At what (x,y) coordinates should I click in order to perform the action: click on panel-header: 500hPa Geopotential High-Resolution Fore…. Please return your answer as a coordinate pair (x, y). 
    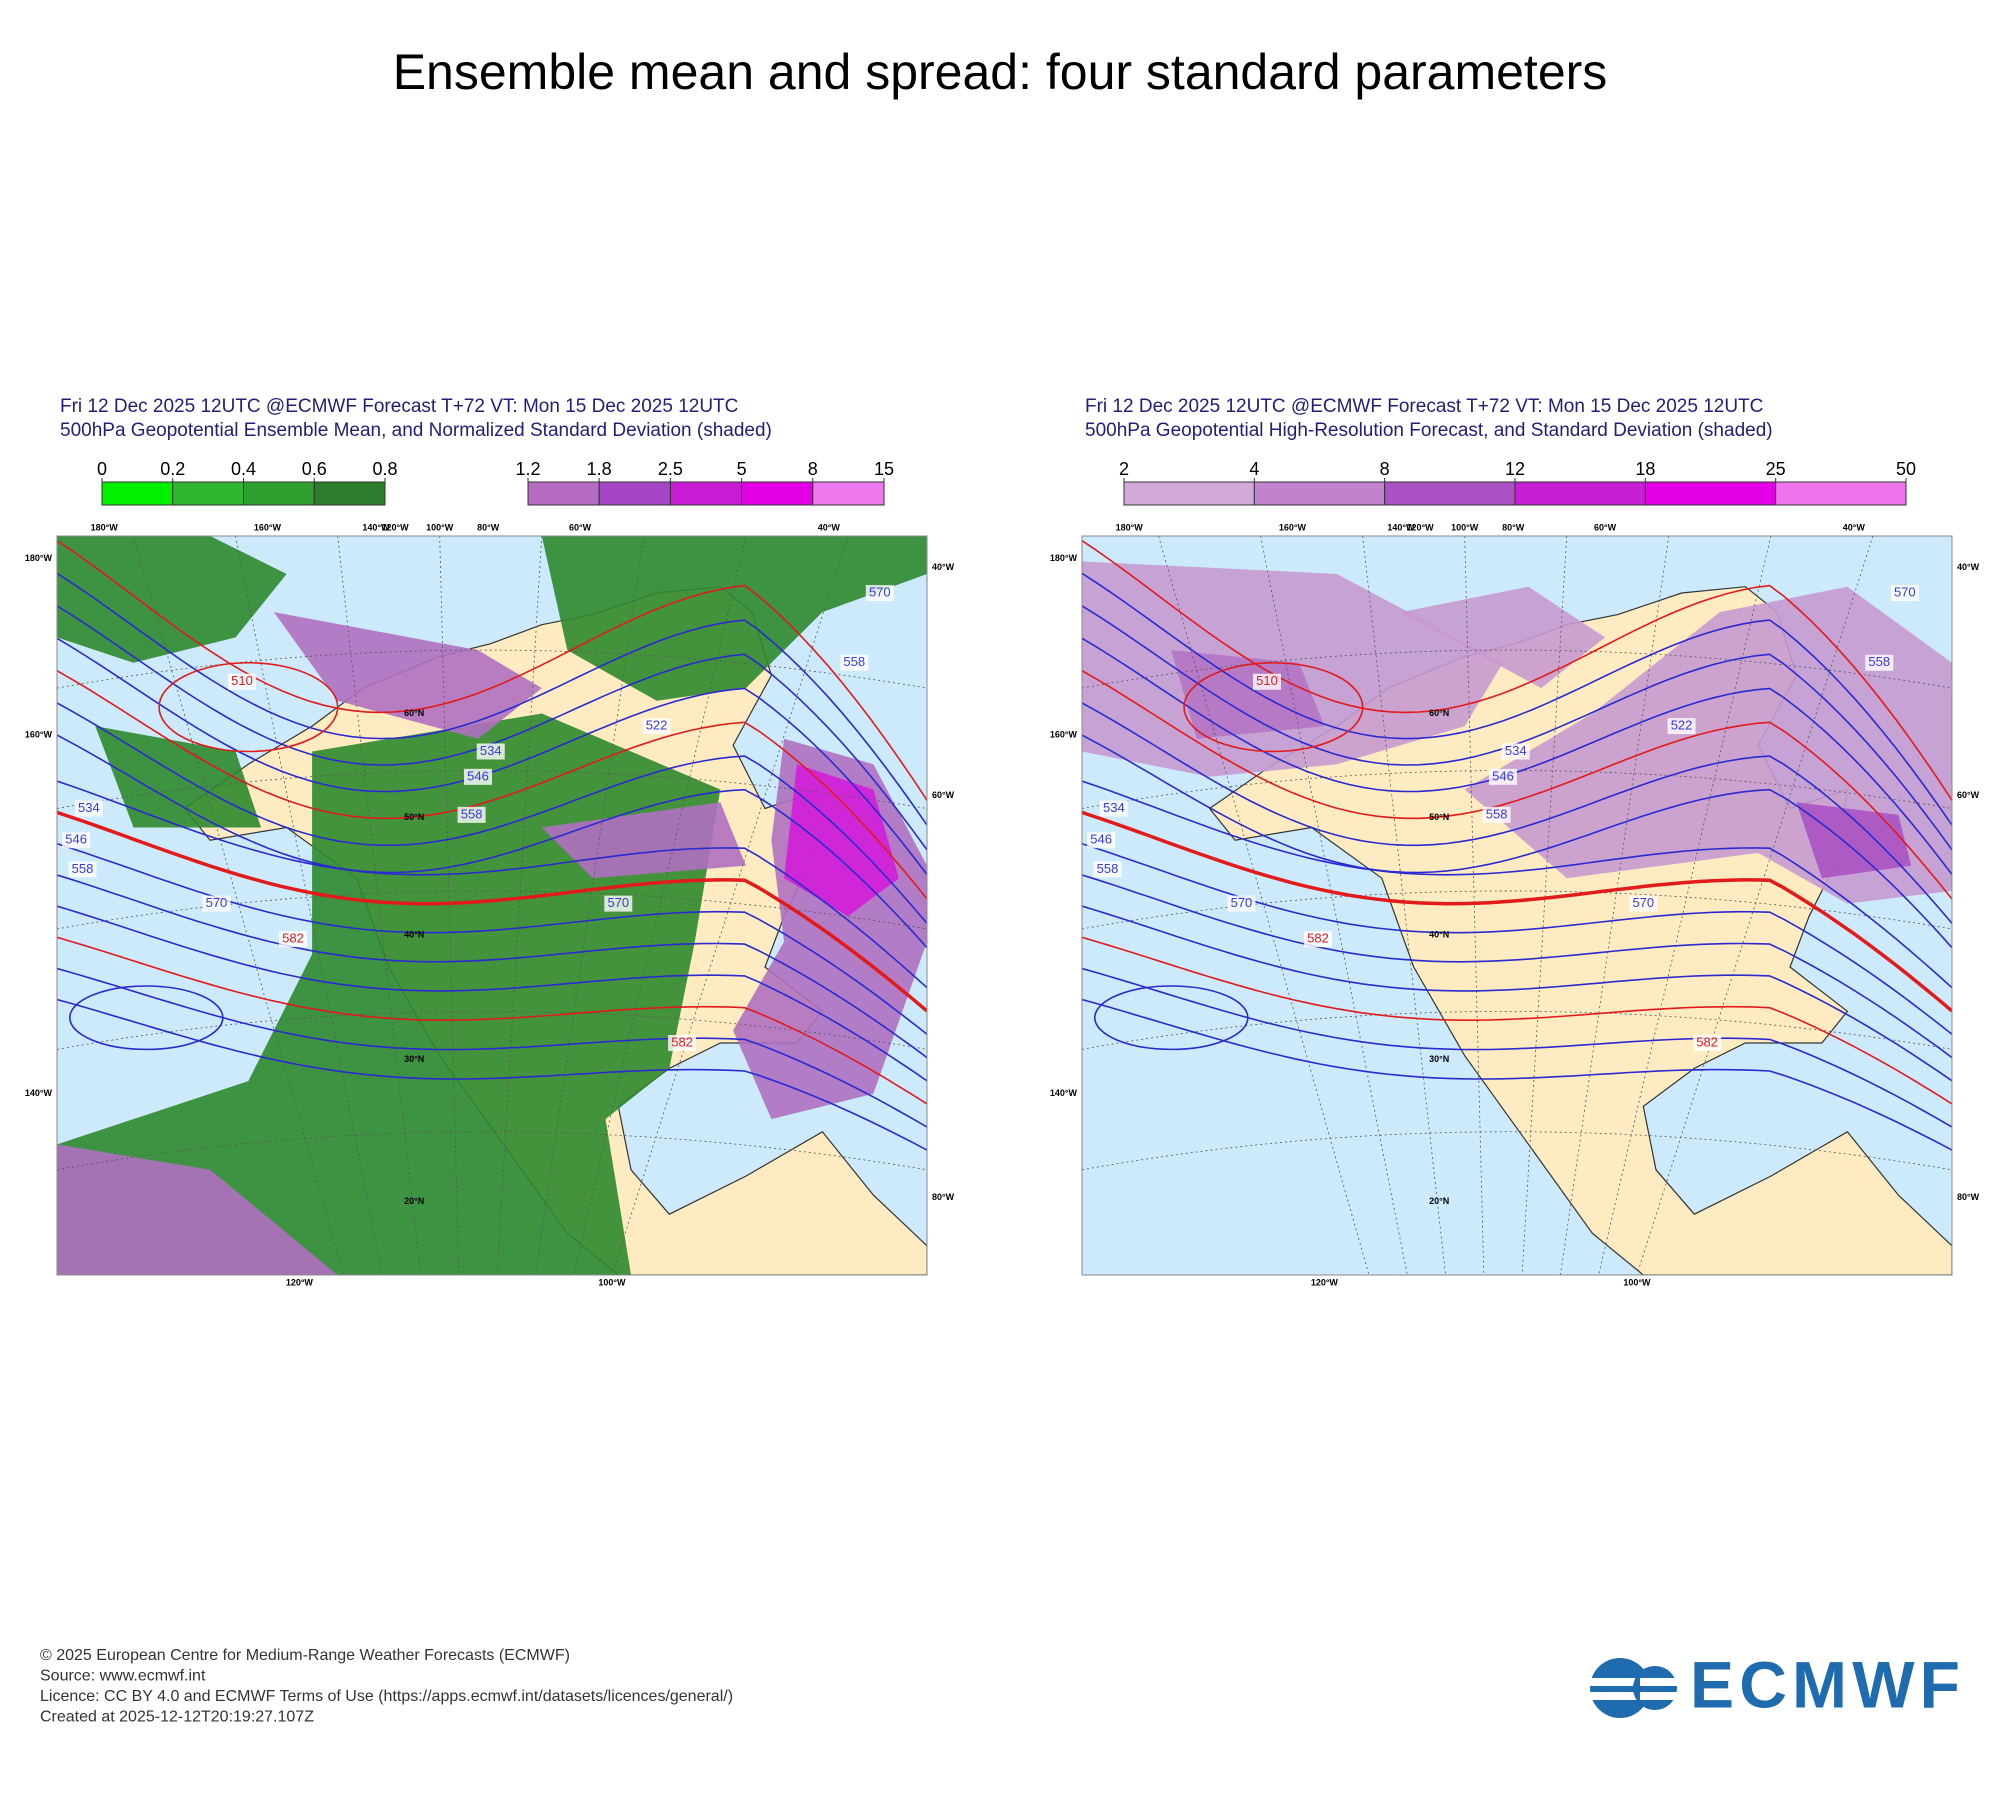
    Looking at the image, I should click on (1429, 430).